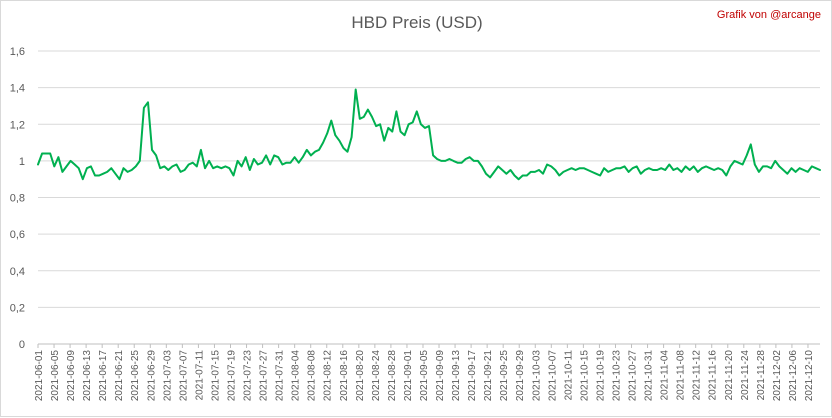 This screenshot has width=832, height=418. What do you see at coordinates (17, 199) in the screenshot?
I see `y-tick-label: 0,8` at bounding box center [17, 199].